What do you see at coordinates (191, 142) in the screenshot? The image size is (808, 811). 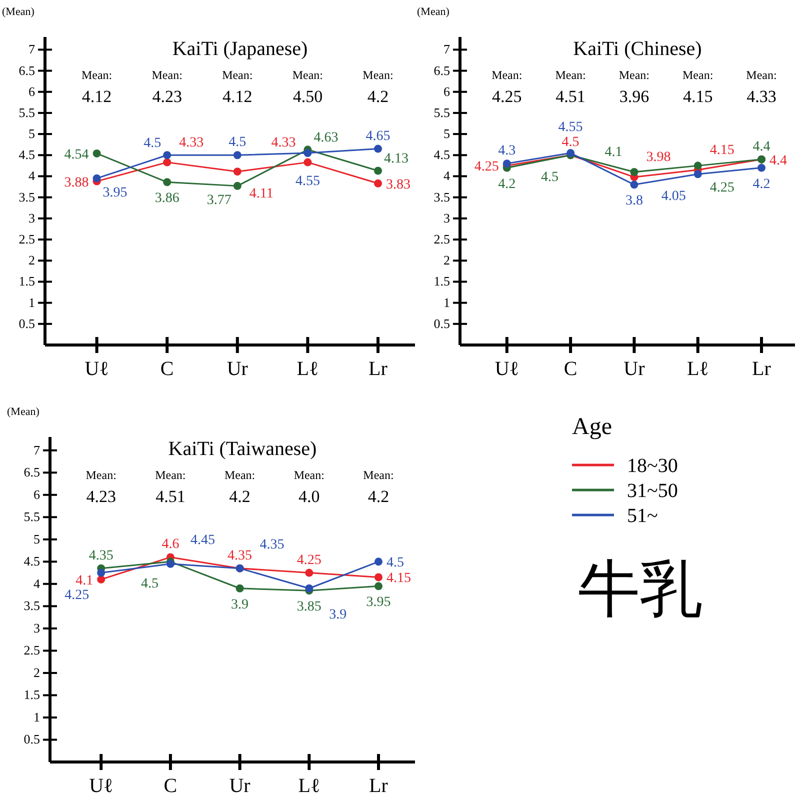 I see `data-label: 4.33` at bounding box center [191, 142].